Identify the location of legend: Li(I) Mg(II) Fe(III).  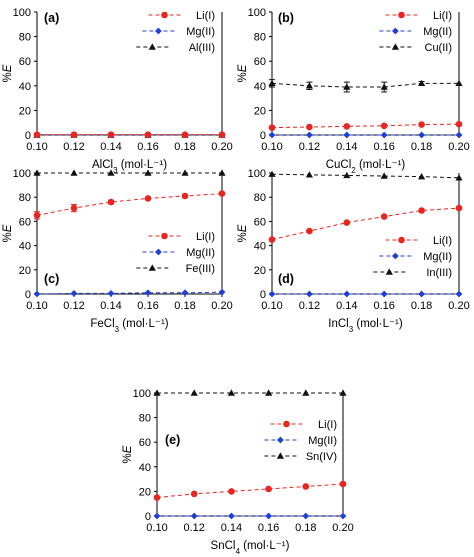
(175, 253).